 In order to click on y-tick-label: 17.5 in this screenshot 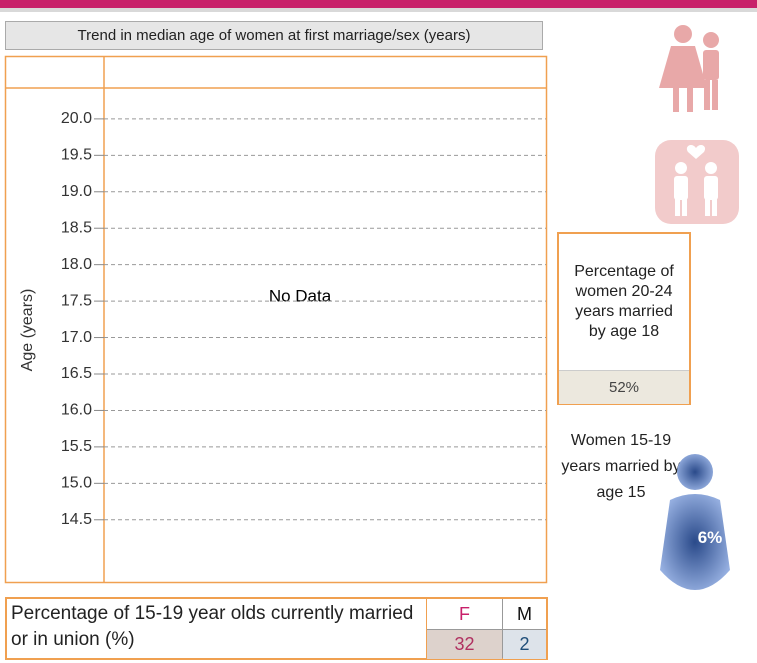, I will do `click(76, 300)`.